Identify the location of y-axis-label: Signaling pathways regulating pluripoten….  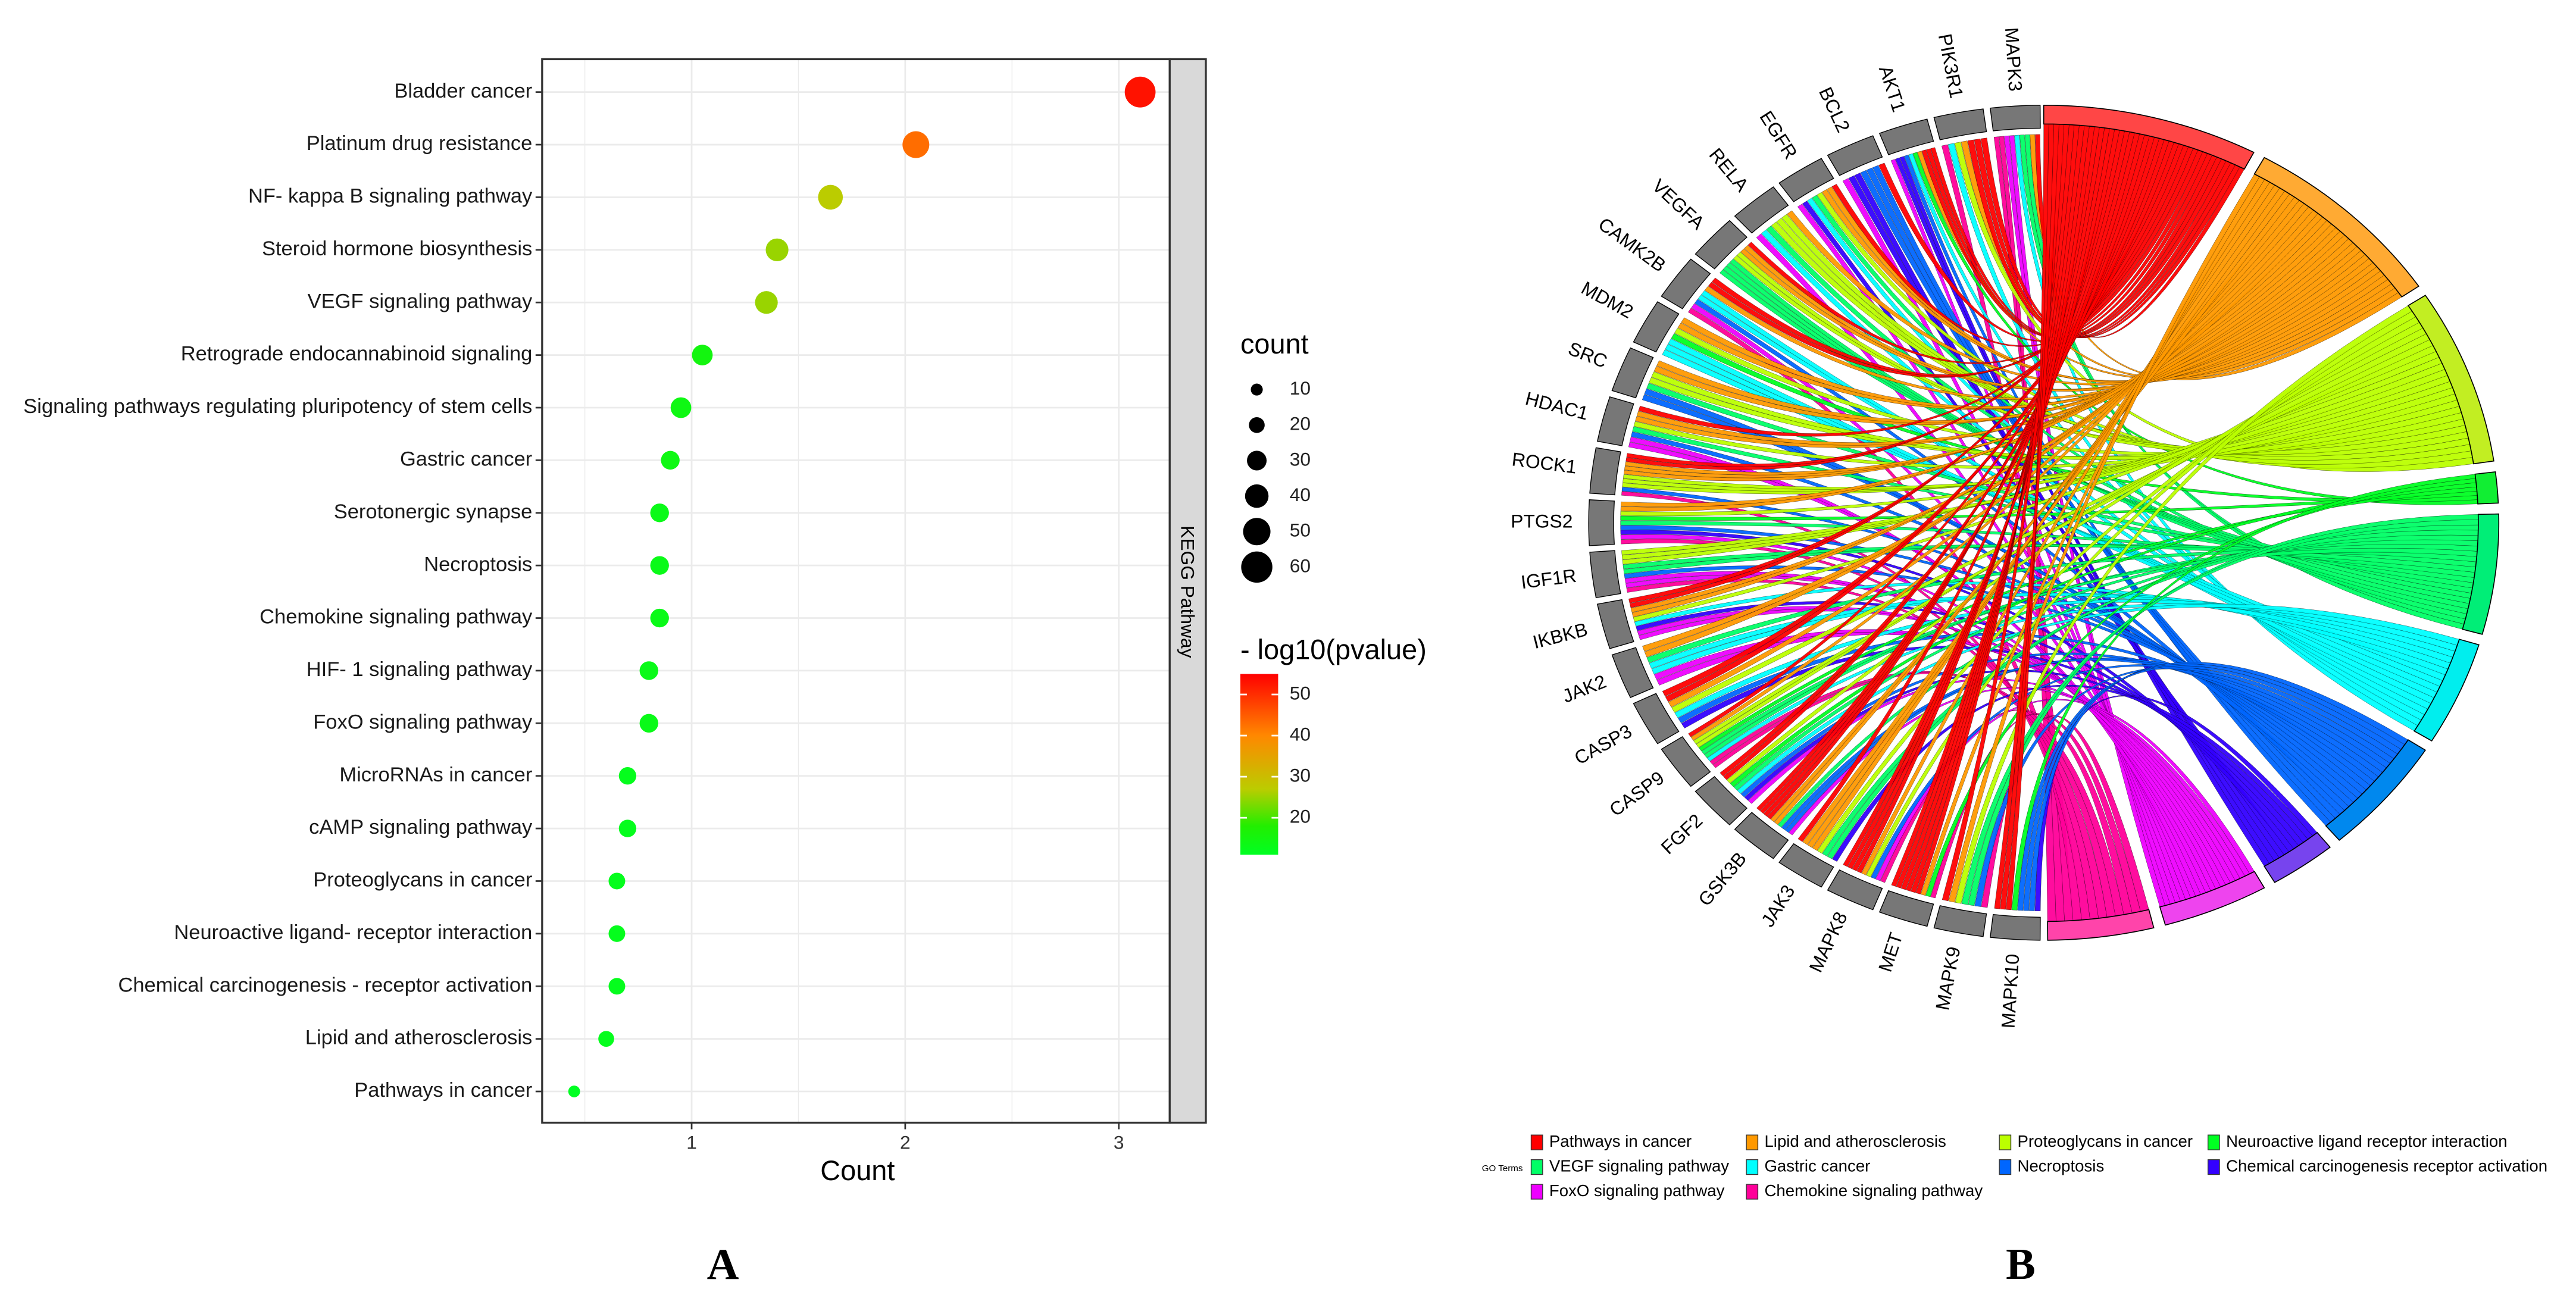
(277, 406).